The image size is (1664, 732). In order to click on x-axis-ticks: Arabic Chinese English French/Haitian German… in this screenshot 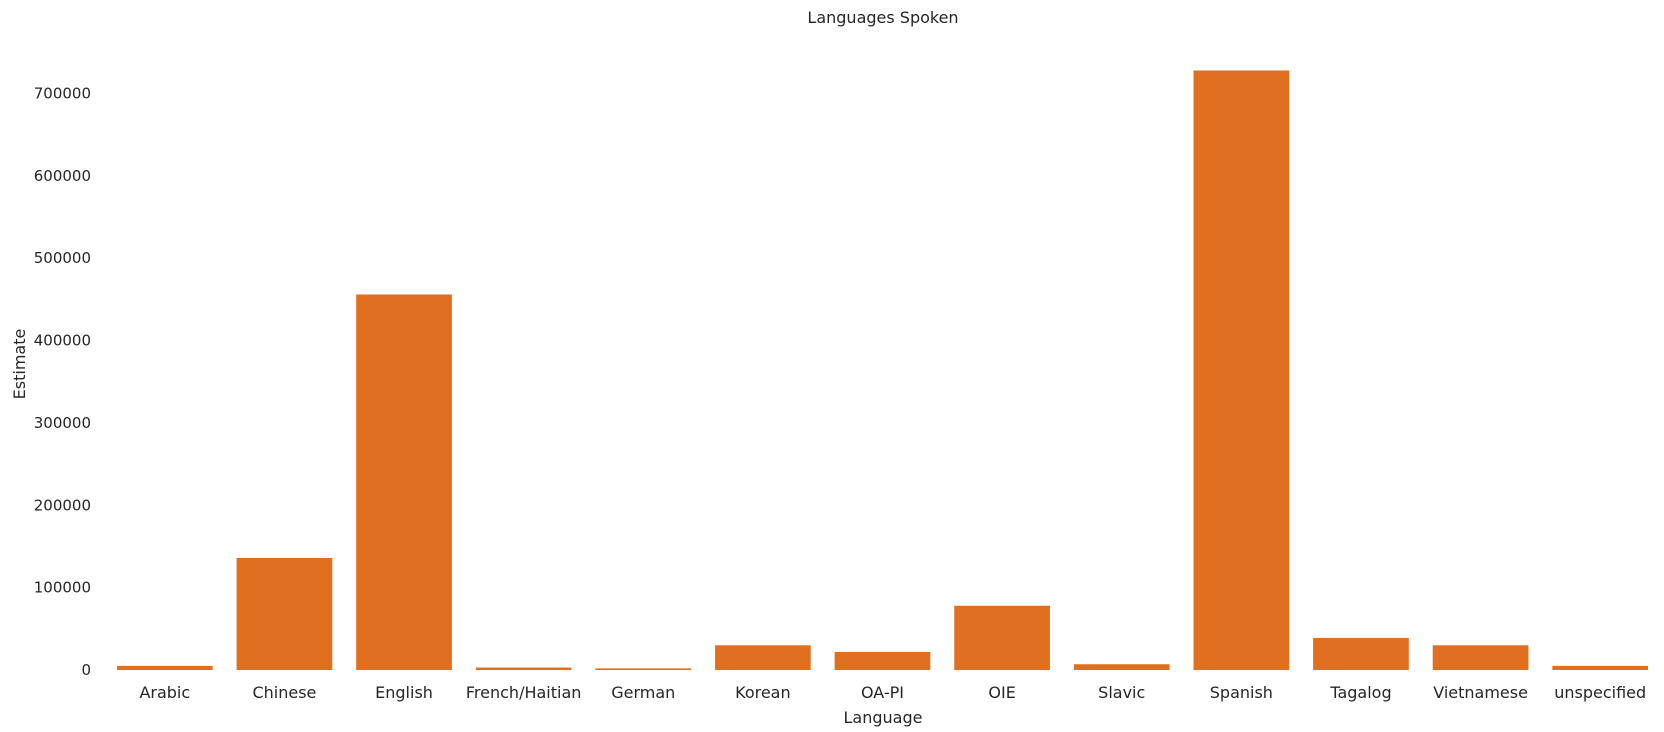, I will do `click(892, 692)`.